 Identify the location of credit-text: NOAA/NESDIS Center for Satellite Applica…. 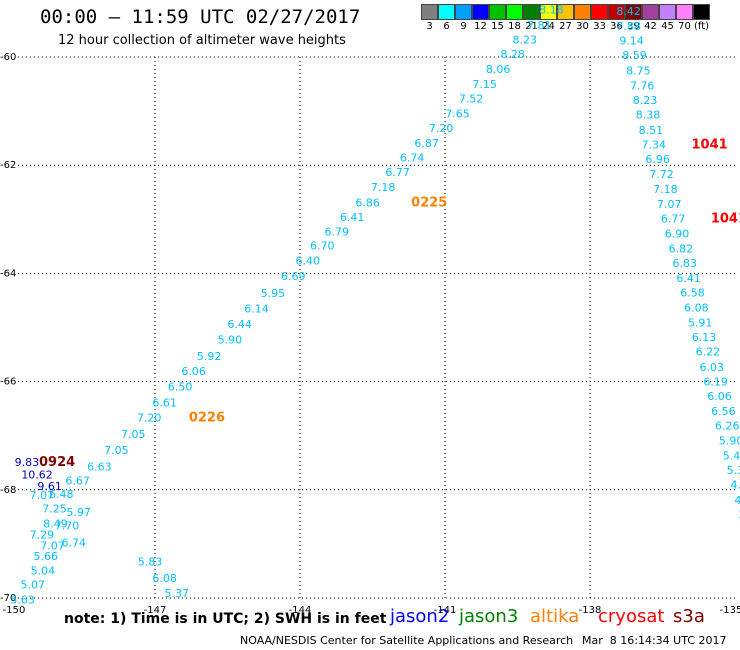
(407, 640).